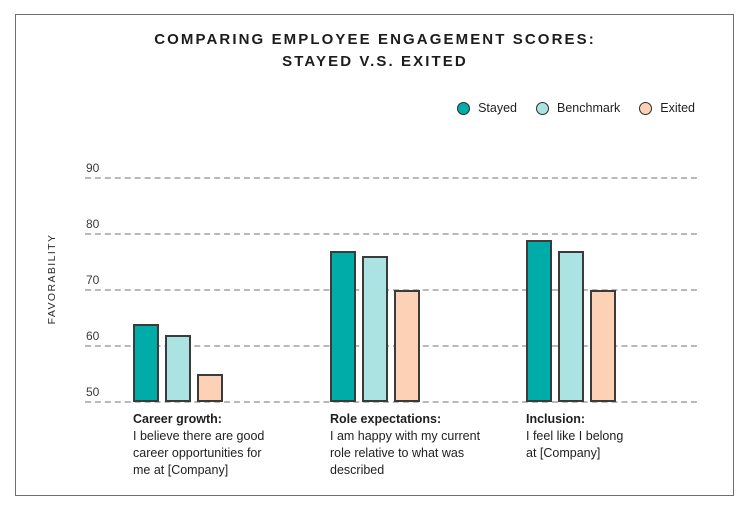 The height and width of the screenshot is (512, 750). I want to click on category-heading: Inclusion:, so click(556, 419).